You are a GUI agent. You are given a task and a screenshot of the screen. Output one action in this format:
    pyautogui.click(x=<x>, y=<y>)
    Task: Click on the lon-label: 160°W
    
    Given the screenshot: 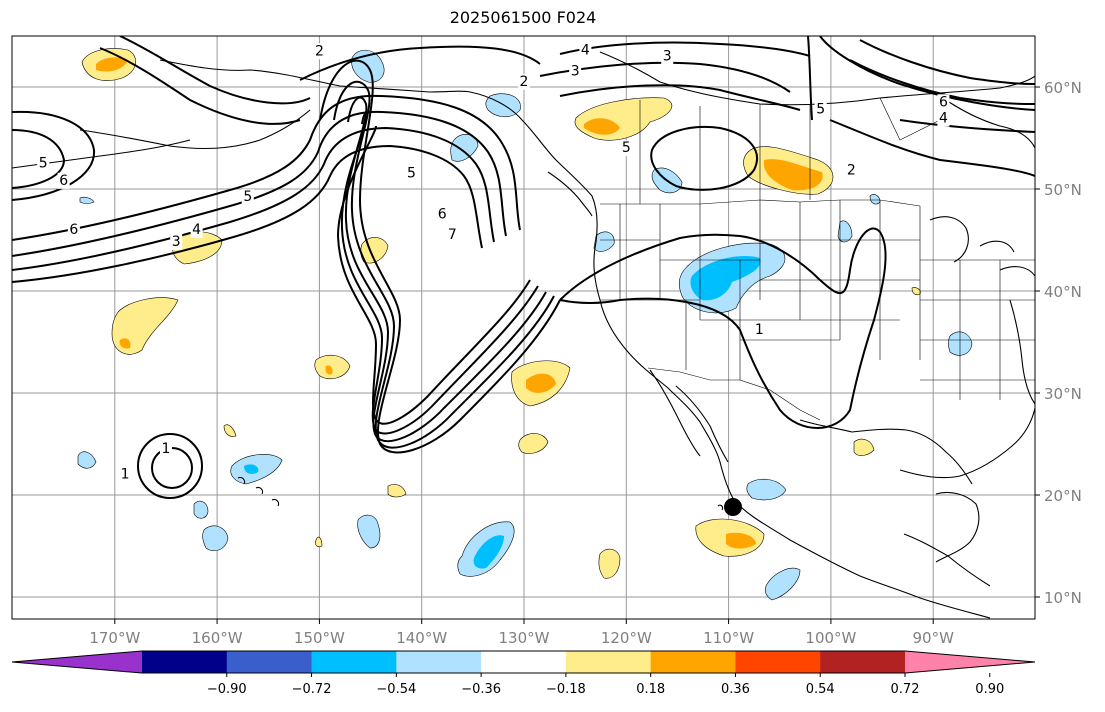 What is the action you would take?
    pyautogui.click(x=217, y=638)
    